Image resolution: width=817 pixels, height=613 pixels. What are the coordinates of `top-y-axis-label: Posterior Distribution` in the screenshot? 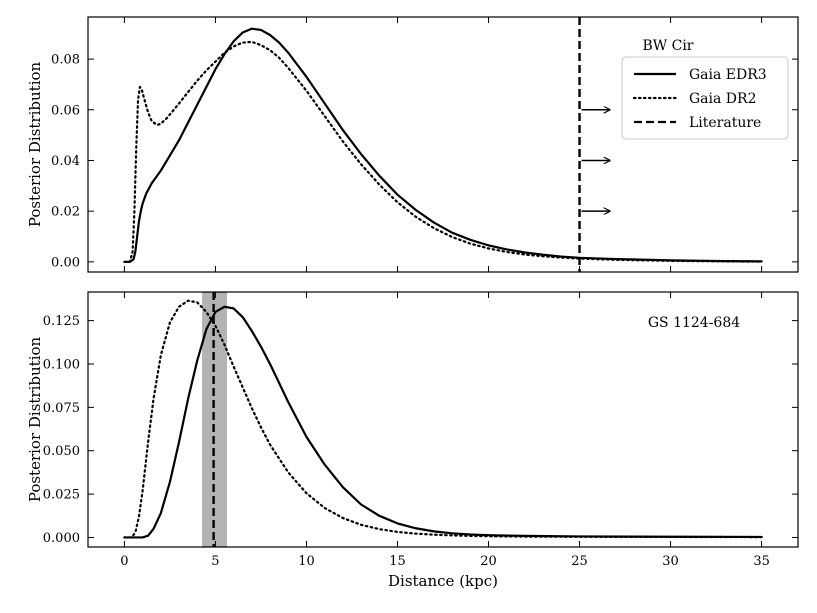 It's located at (35, 144).